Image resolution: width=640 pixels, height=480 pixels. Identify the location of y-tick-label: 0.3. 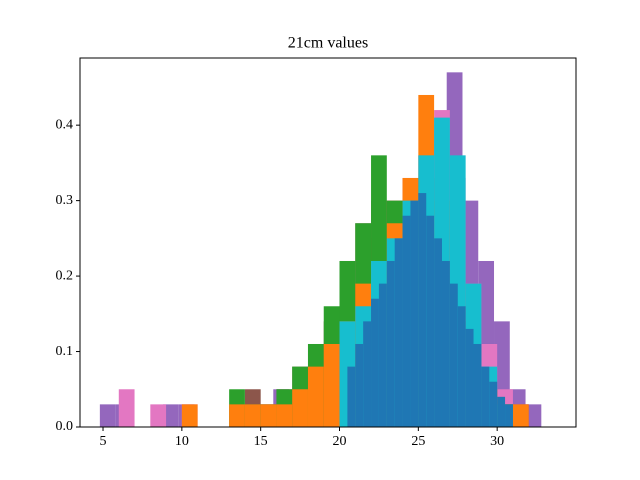
(65, 200).